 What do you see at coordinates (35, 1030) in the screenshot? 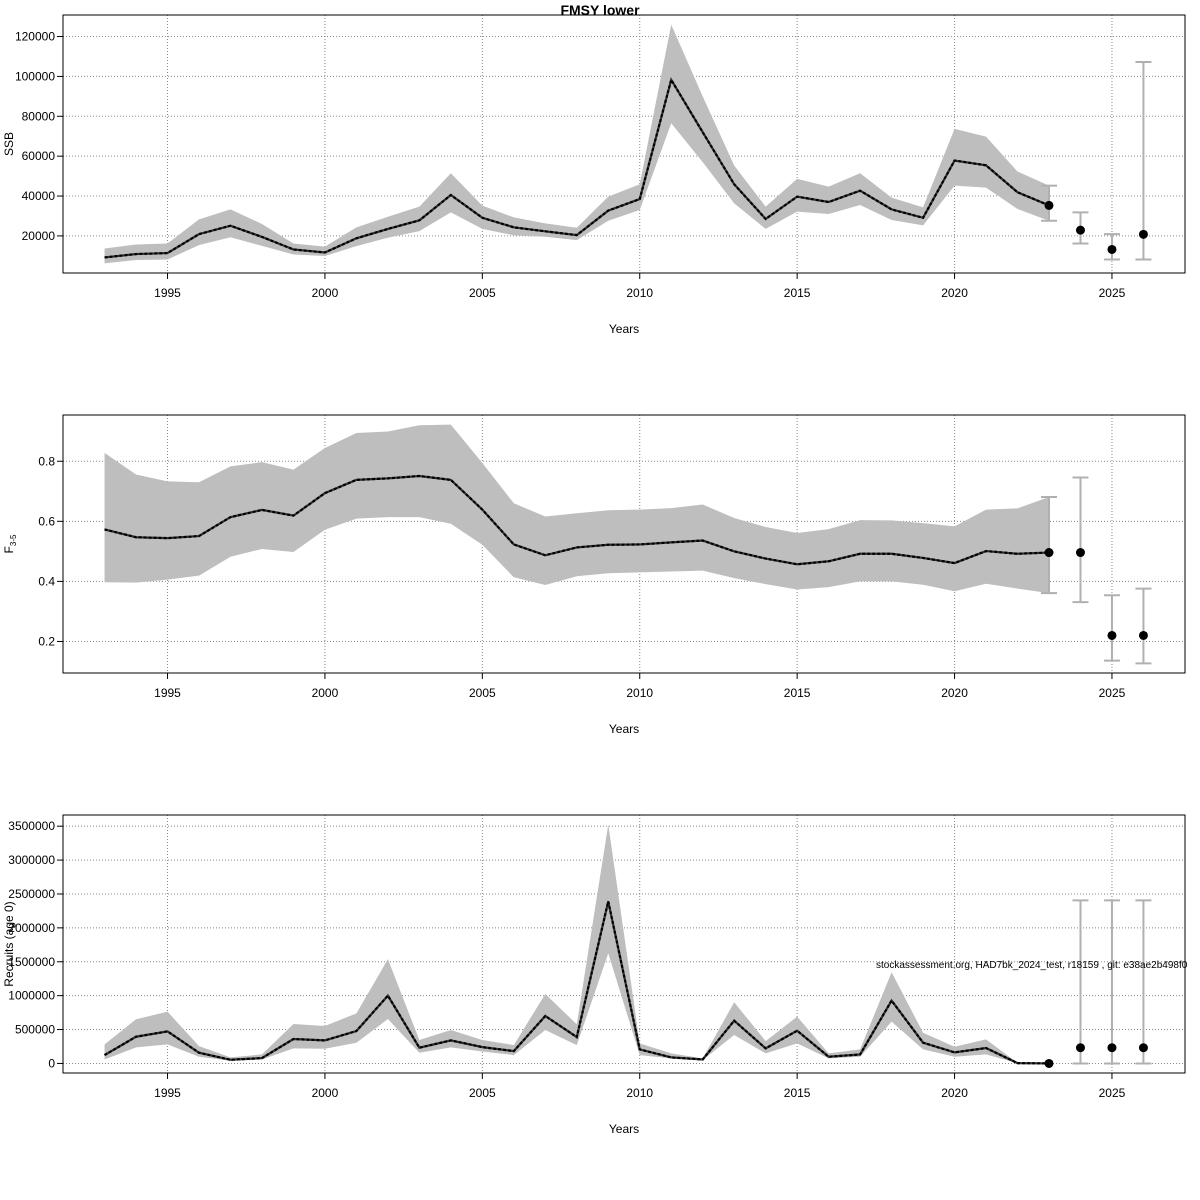
I see `y-tick-label: 500000` at bounding box center [35, 1030].